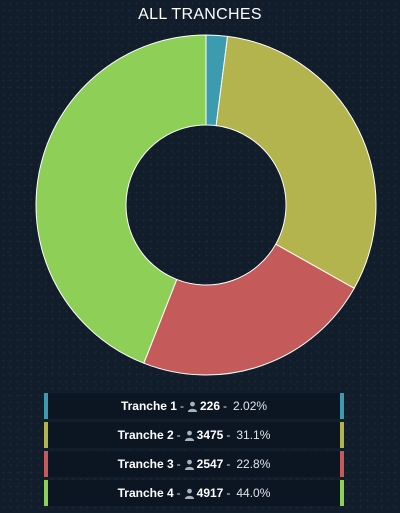 The height and width of the screenshot is (513, 400). I want to click on legend-count: 2547, so click(210, 464).